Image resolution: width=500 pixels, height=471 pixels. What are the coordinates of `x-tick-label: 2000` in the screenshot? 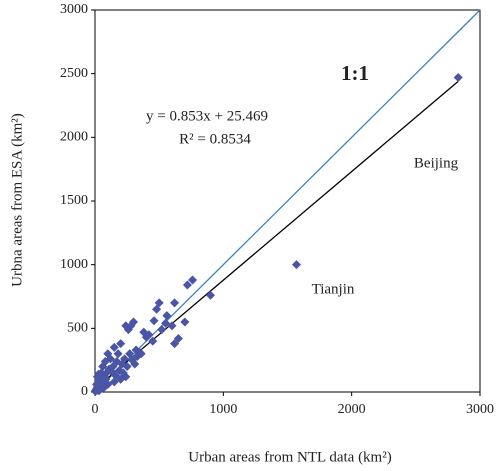 It's located at (352, 409).